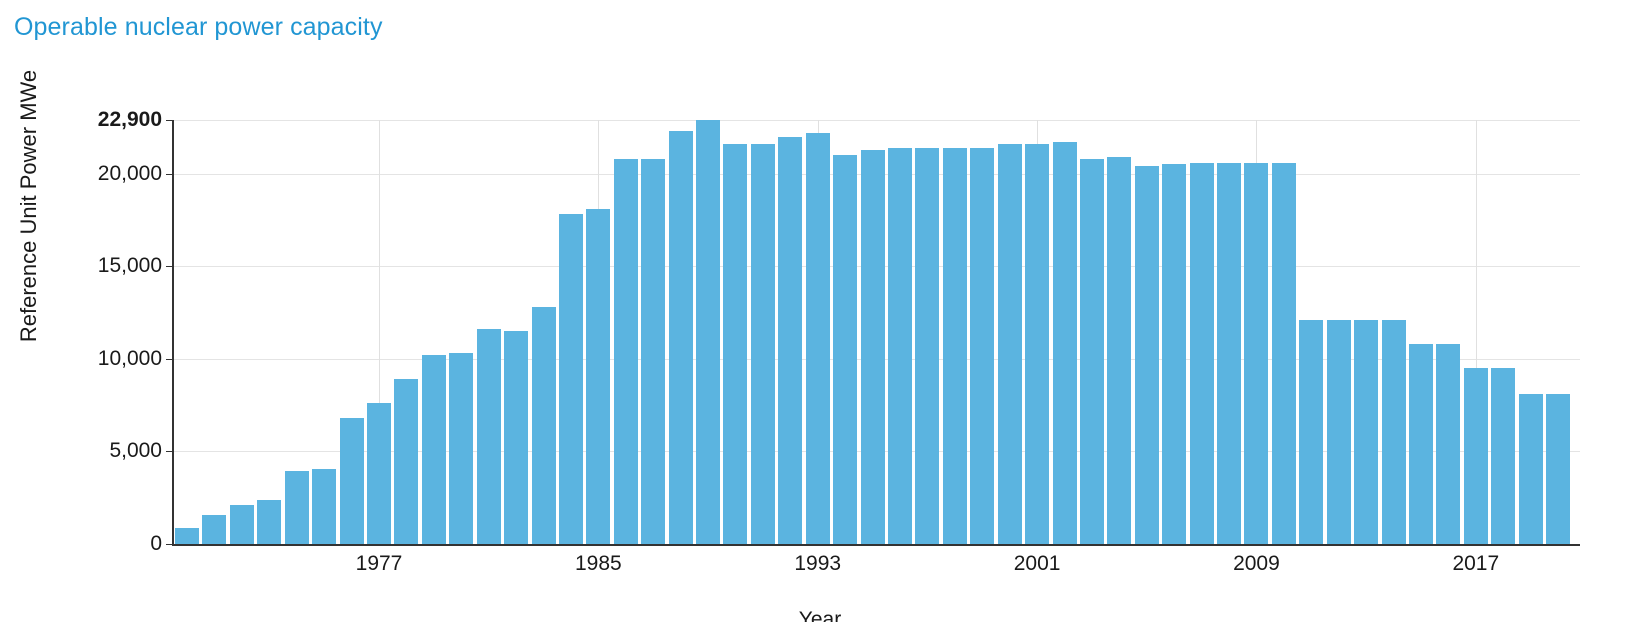 The height and width of the screenshot is (622, 1640). Describe the element at coordinates (198, 27) in the screenshot. I see `page-title: Operable nuclear power capacity` at that location.